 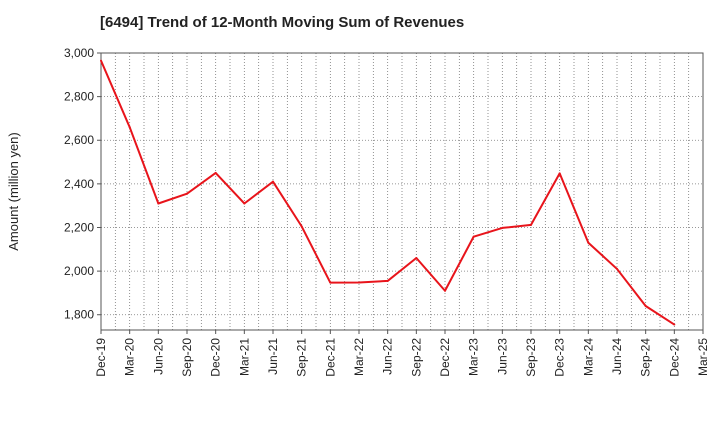 I want to click on y-tick-label: 2,800, so click(x=79, y=97).